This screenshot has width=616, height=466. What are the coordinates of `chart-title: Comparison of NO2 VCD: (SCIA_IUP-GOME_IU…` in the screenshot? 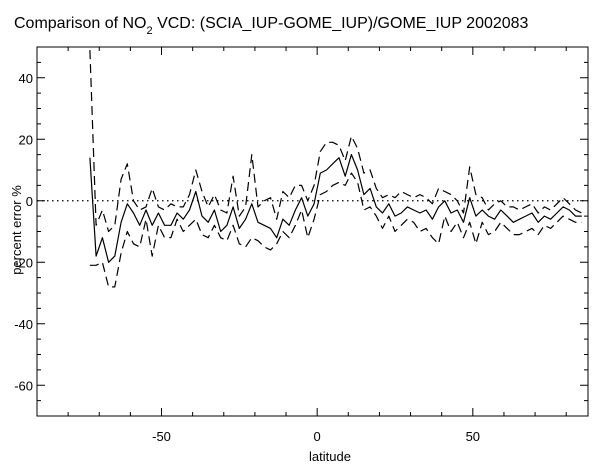 It's located at (271, 26).